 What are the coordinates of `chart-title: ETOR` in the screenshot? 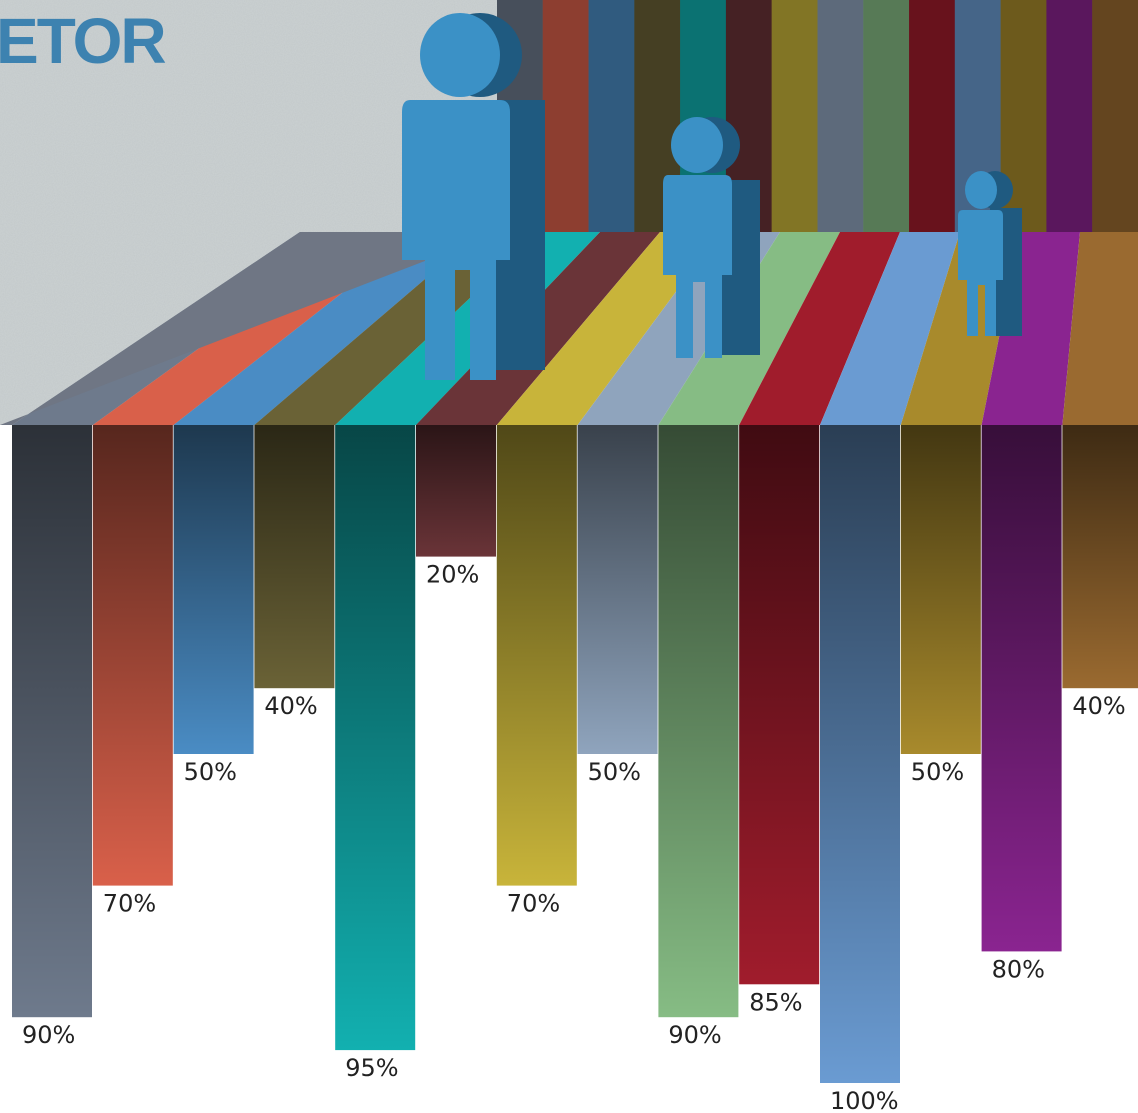 It's located at (82, 41).